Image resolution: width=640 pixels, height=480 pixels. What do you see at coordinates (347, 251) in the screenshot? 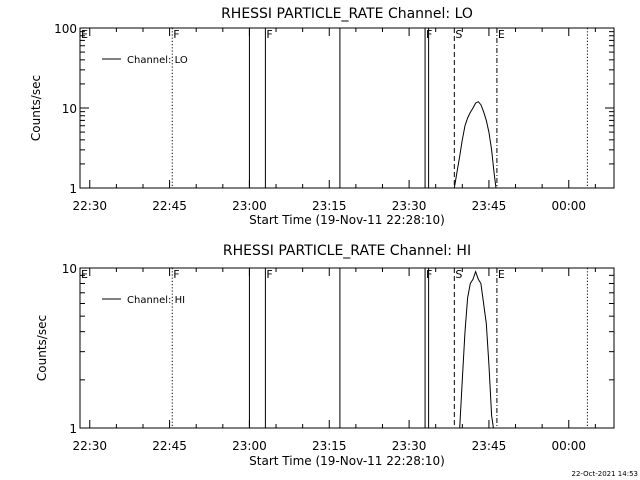
I see `chart-title: RHESSI PARTICLE_RATE Channel: HI` at bounding box center [347, 251].